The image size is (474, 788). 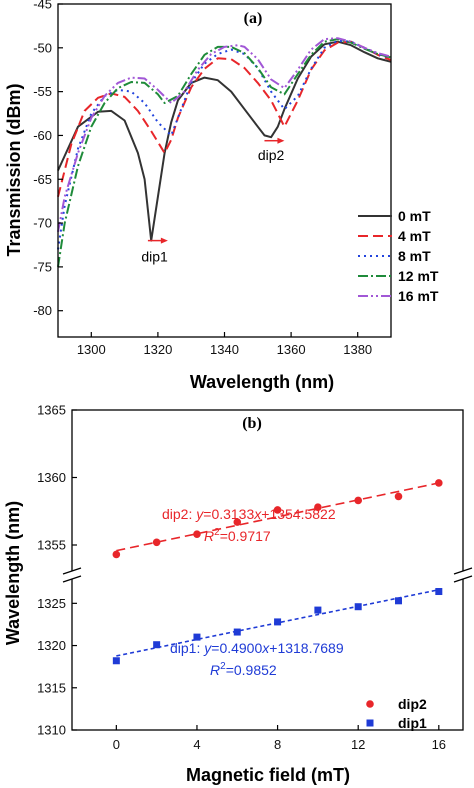 I want to click on x-tick-label: 8, so click(x=277, y=744).